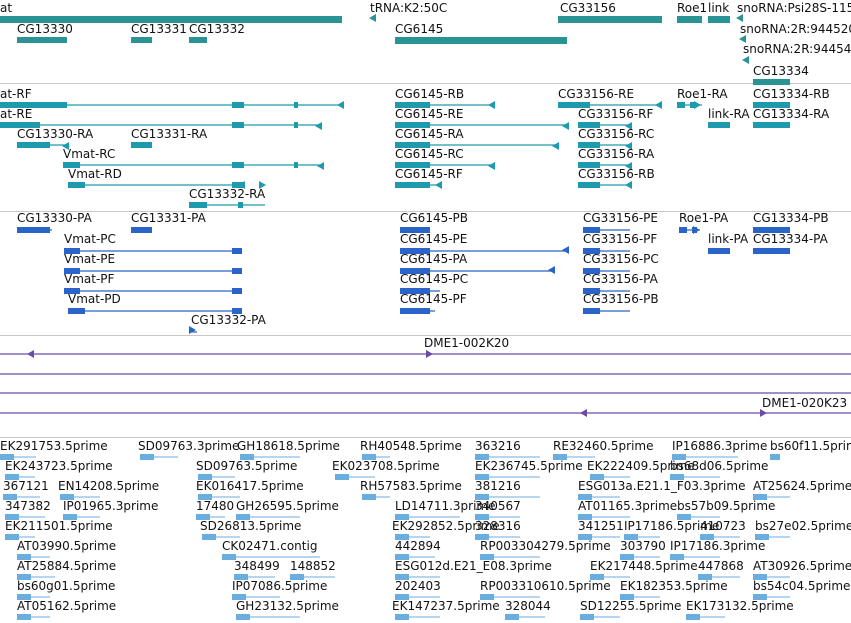 Image resolution: width=851 pixels, height=623 pixels. I want to click on gene-snorna-psi28s-115: snoRNA:Psi28S-115, so click(793, 11).